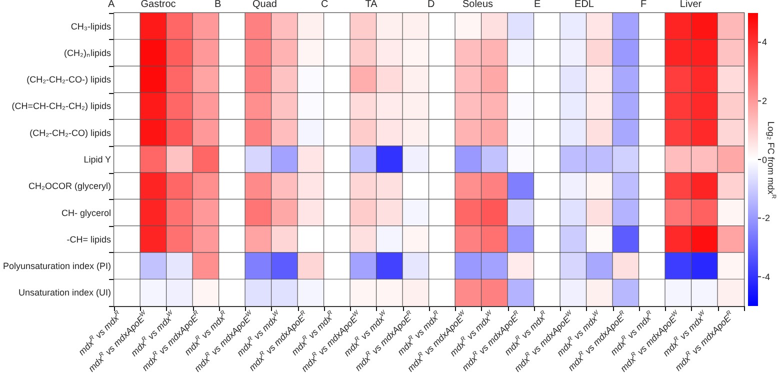  Describe the element at coordinates (65, 293) in the screenshot. I see `y-tick-label: Unsaturation index (UI)` at that location.